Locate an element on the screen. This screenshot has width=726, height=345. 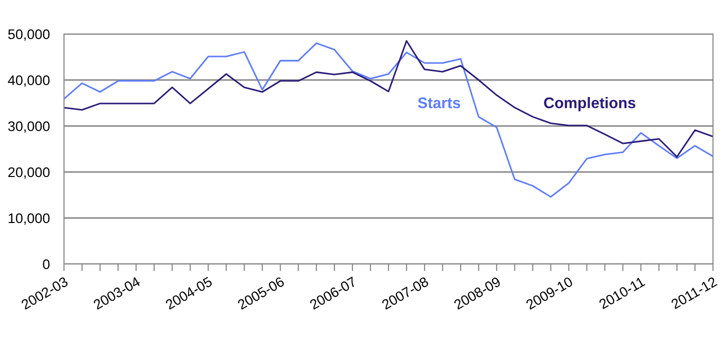
y-tick-label: 0 is located at coordinates (46, 264).